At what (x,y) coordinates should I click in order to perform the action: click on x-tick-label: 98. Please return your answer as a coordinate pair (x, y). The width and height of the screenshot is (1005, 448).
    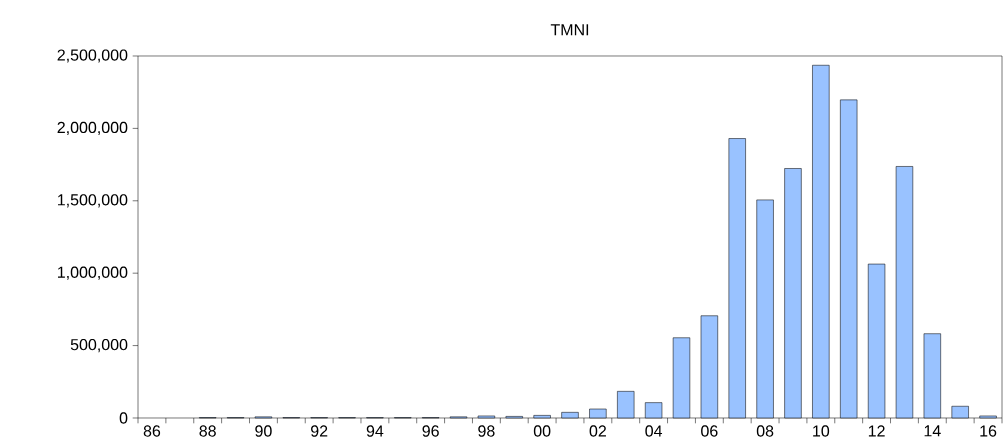
    Looking at the image, I should click on (486, 431).